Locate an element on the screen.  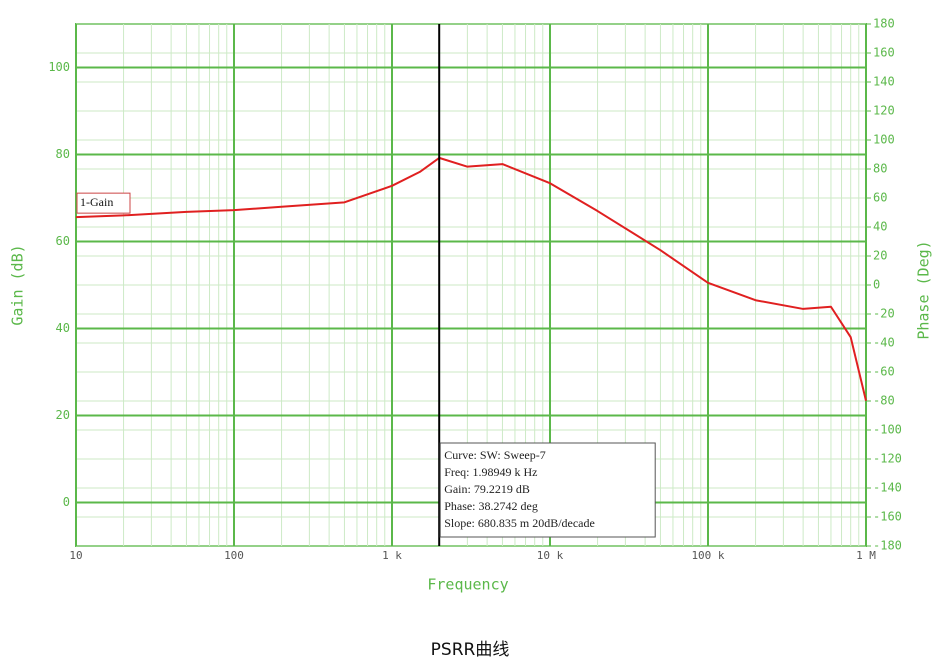
legend-box is located at coordinates (103, 203).